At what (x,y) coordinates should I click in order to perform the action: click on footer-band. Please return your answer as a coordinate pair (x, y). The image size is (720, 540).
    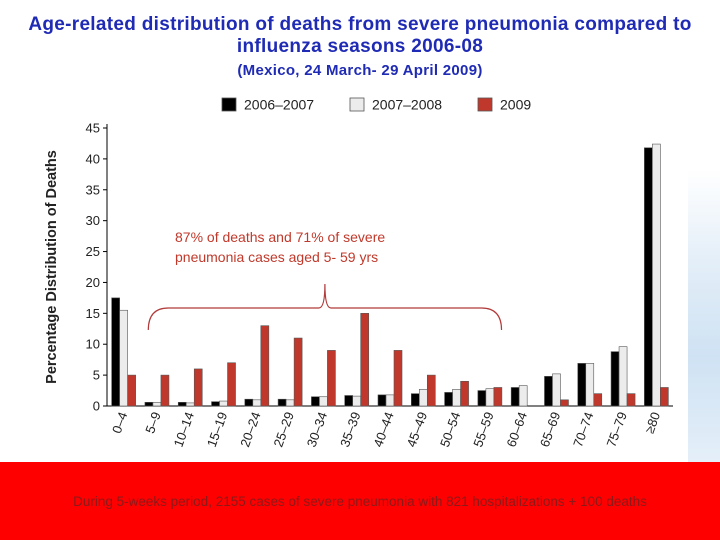
    Looking at the image, I should click on (360, 501).